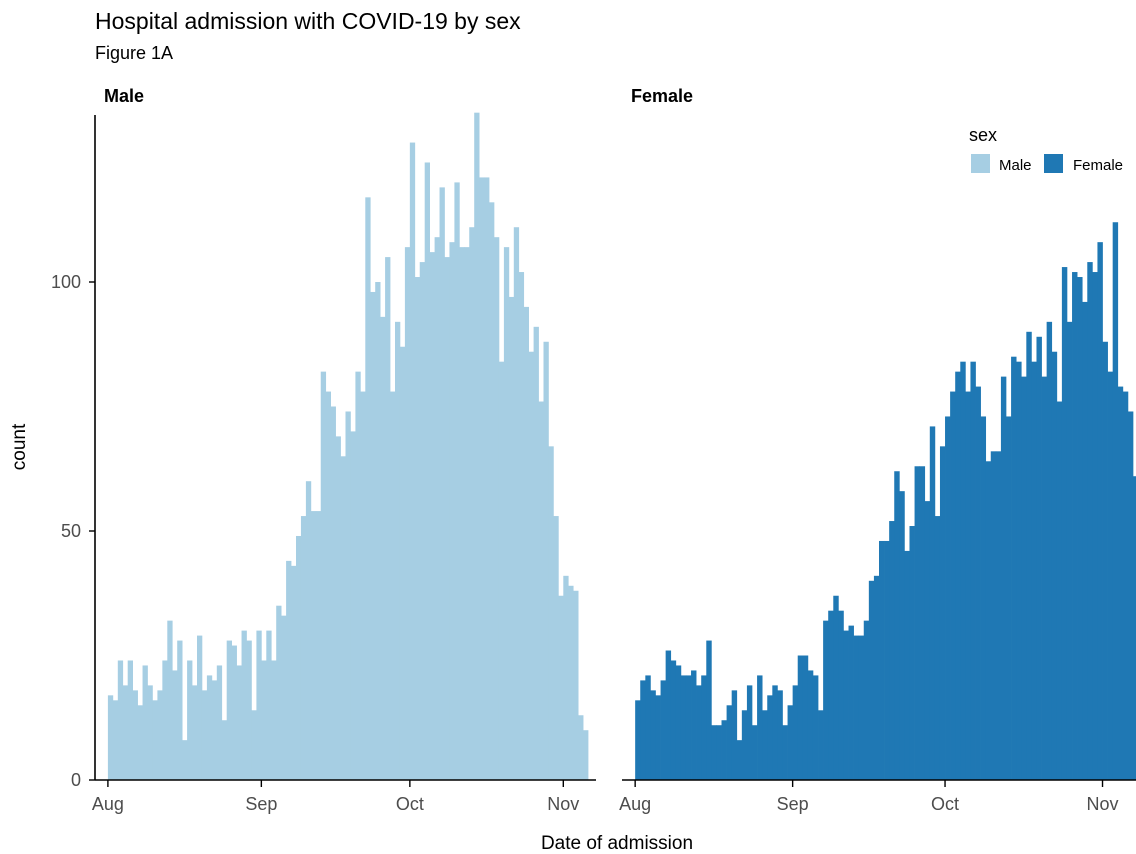  I want to click on x-ticks-female: Aug Sep Oct Nov, so click(869, 797).